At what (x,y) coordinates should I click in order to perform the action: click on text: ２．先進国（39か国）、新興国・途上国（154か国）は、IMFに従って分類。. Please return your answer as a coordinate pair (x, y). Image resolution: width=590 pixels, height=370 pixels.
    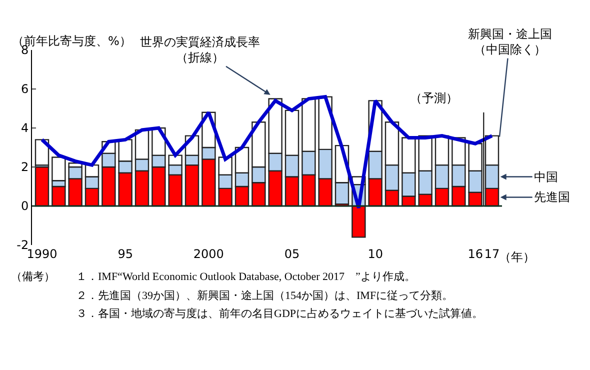
    Looking at the image, I should click on (265, 295).